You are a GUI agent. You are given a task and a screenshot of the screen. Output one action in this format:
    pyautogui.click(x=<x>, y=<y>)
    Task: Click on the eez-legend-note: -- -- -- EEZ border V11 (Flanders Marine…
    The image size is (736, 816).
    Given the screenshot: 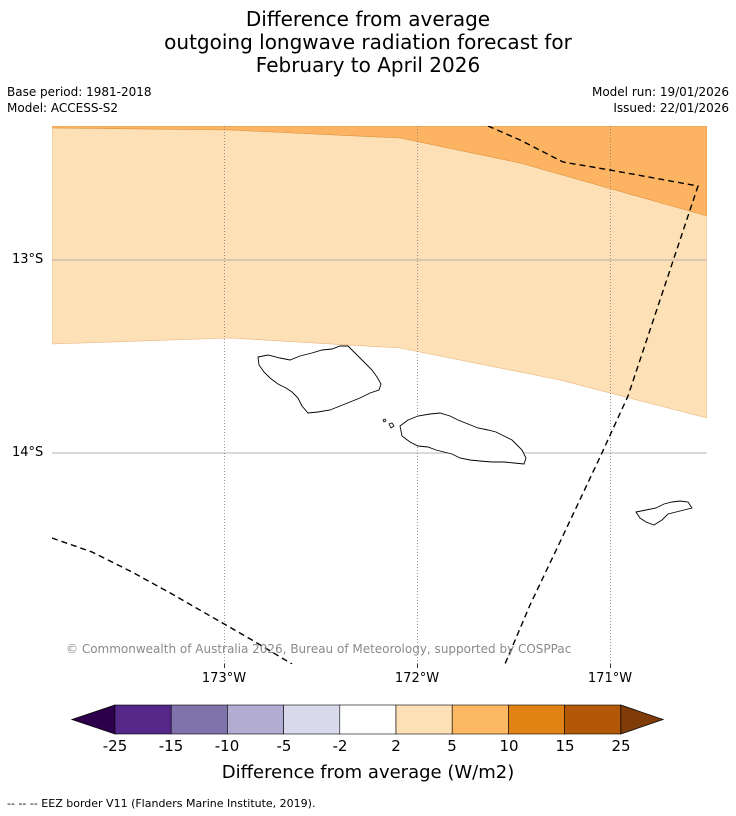 What is the action you would take?
    pyautogui.click(x=161, y=803)
    